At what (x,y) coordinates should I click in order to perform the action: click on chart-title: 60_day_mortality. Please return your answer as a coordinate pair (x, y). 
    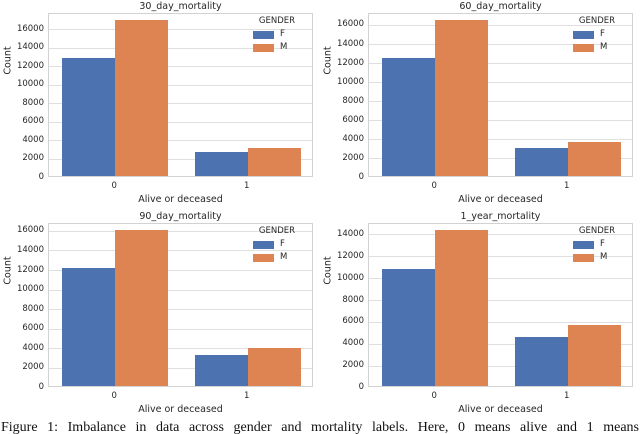
    Looking at the image, I should click on (500, 6).